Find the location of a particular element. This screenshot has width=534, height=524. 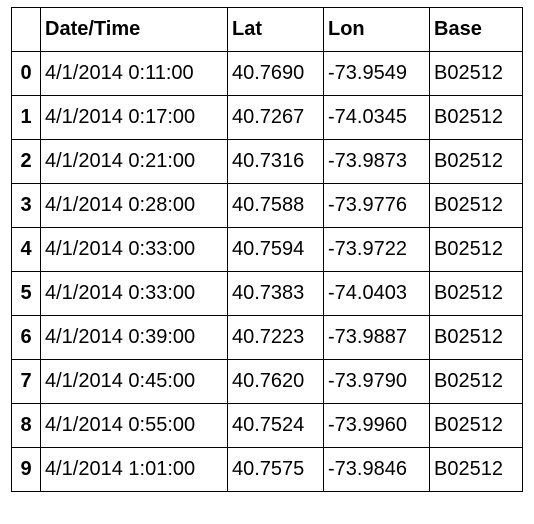

cell-datetime: 4/1/2014 0:45:00 is located at coordinates (134, 381).